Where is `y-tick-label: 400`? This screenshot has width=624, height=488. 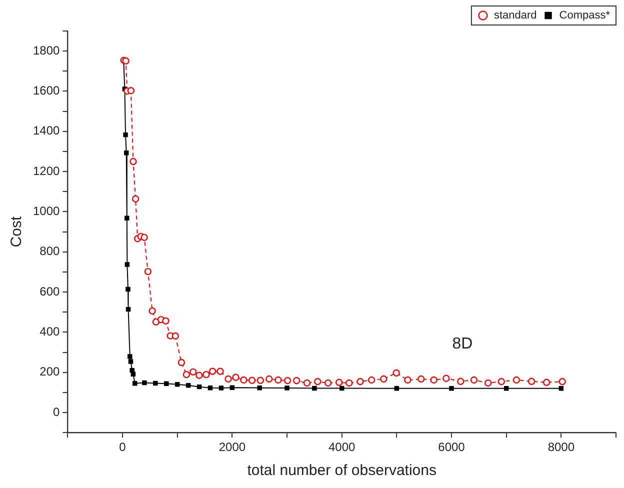 y-tick-label: 400 is located at coordinates (50, 331).